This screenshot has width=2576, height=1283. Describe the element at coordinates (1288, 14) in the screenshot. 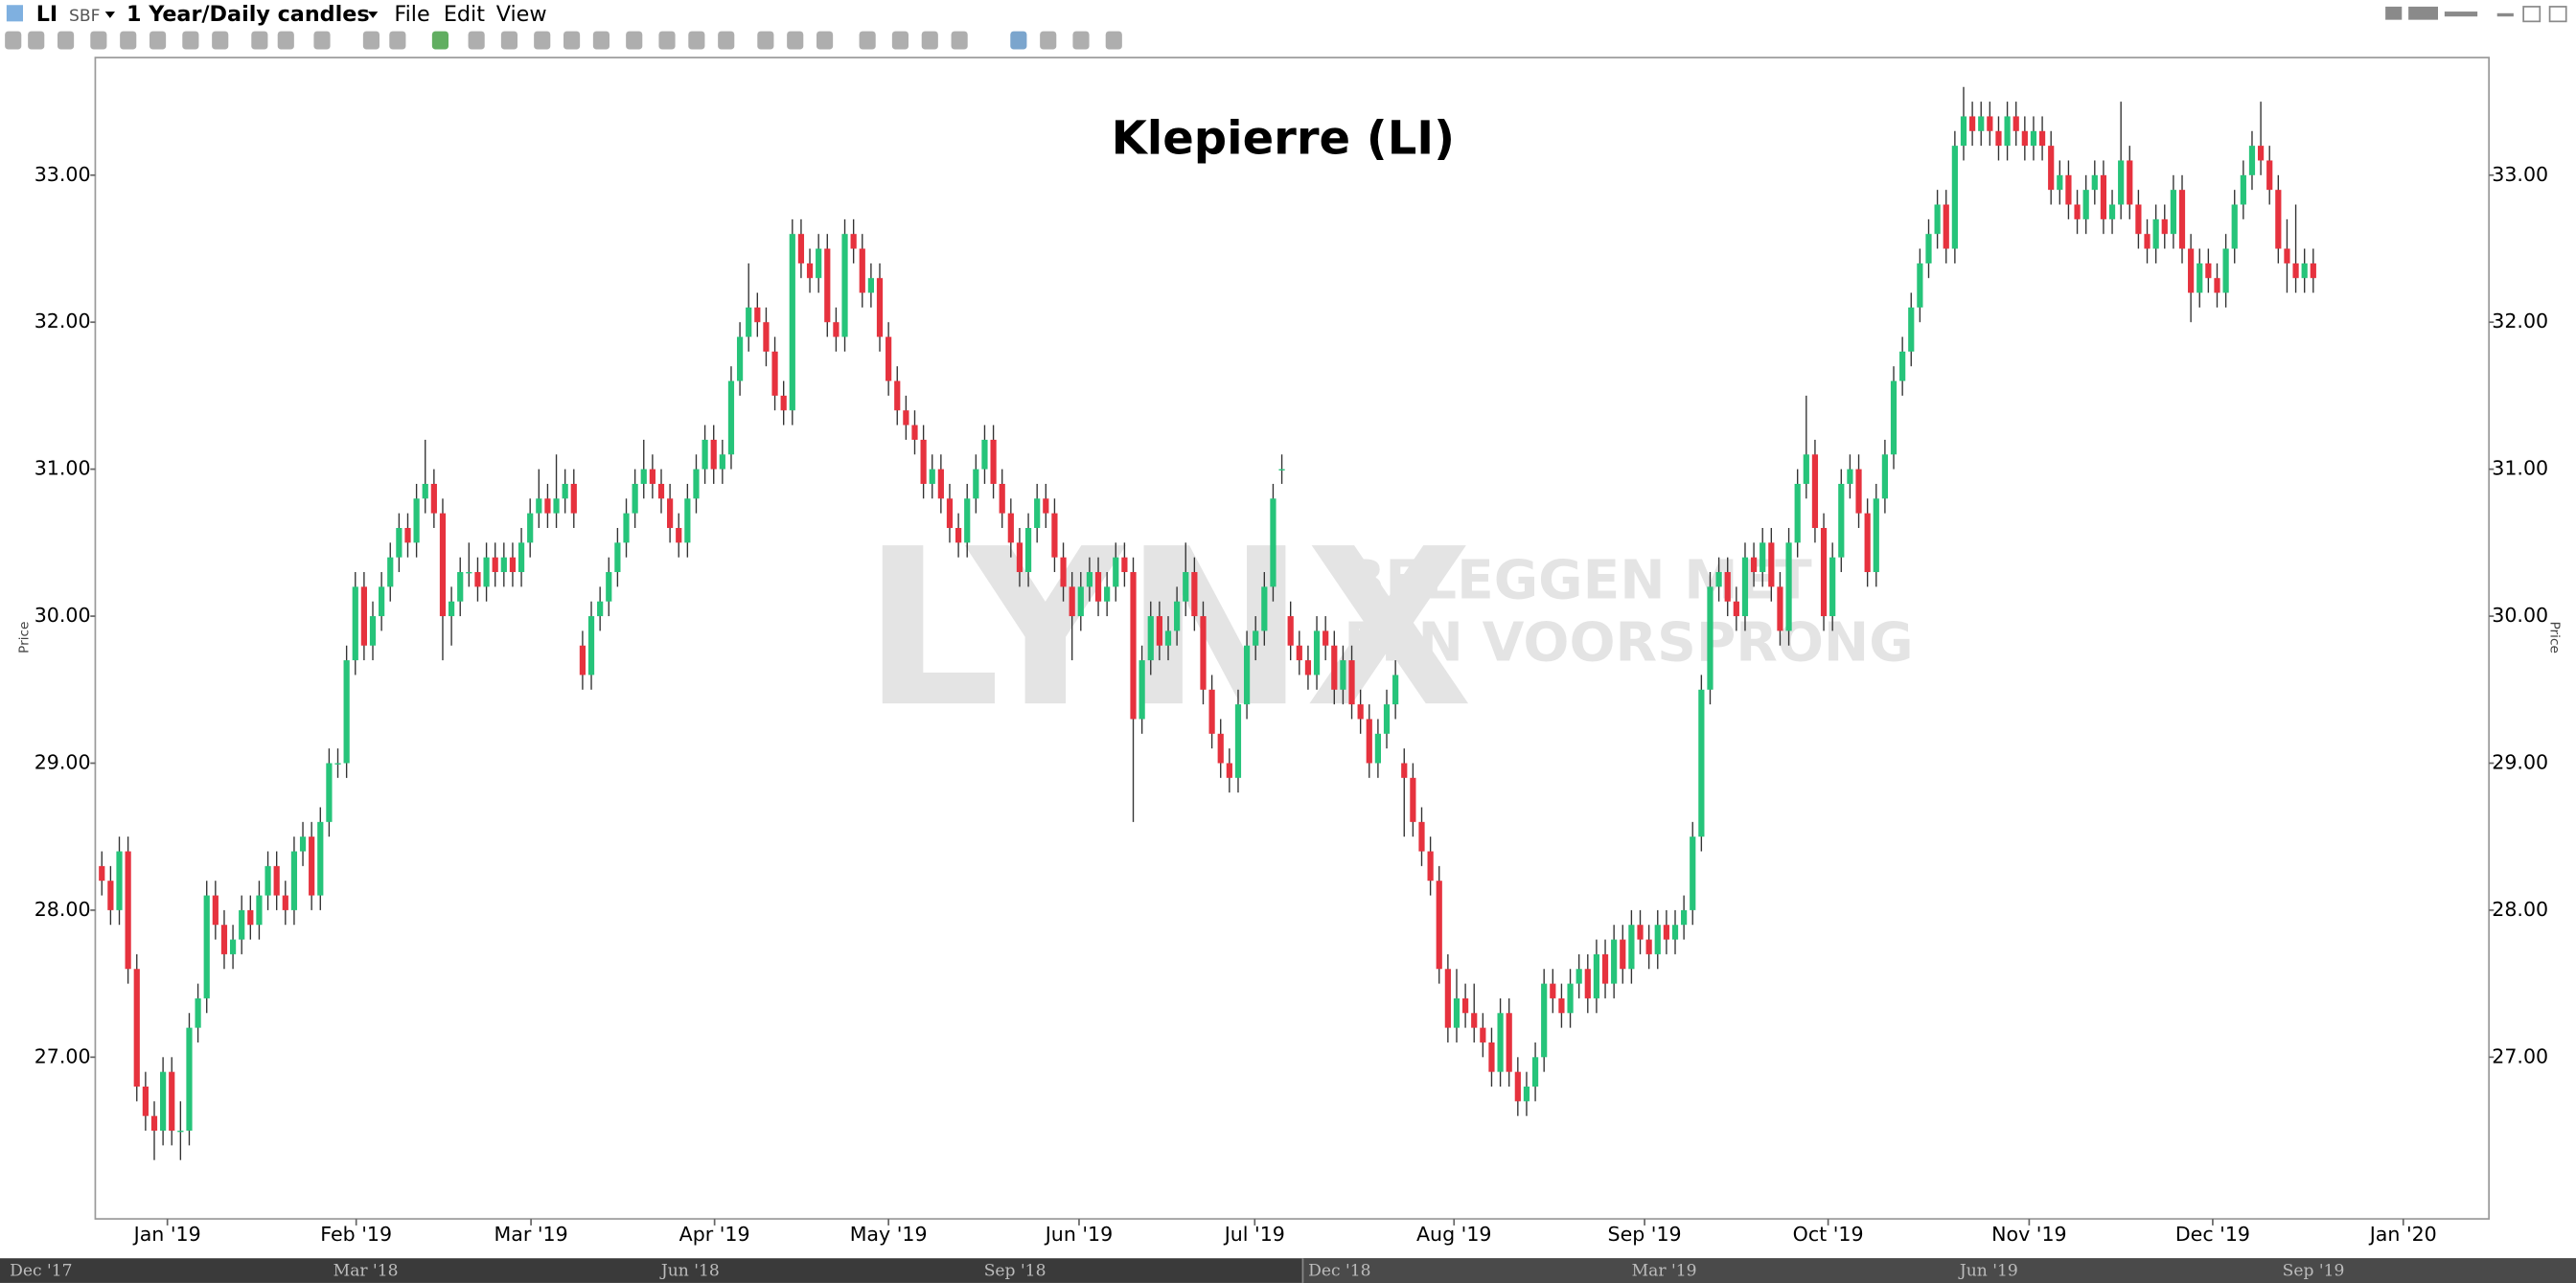

I see `menu-bar` at that location.